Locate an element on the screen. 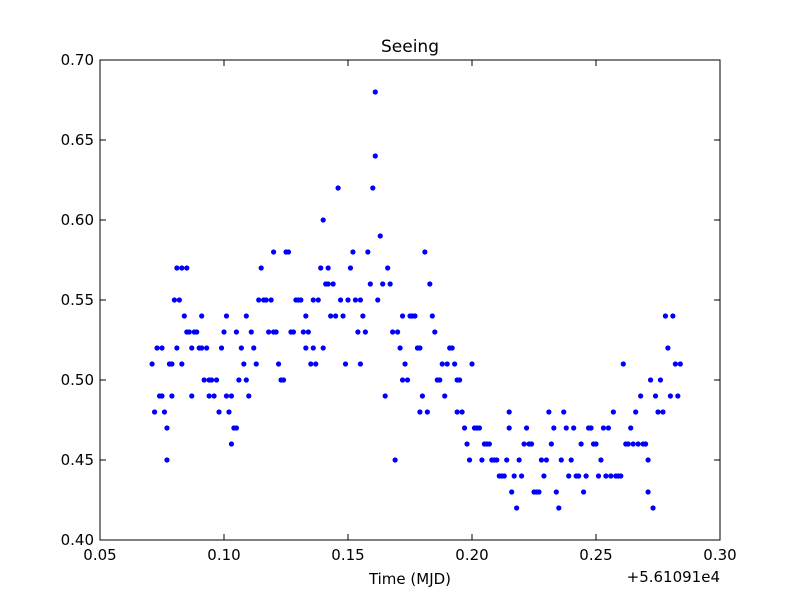  y-tick-label: 0.45 is located at coordinates (77, 460).